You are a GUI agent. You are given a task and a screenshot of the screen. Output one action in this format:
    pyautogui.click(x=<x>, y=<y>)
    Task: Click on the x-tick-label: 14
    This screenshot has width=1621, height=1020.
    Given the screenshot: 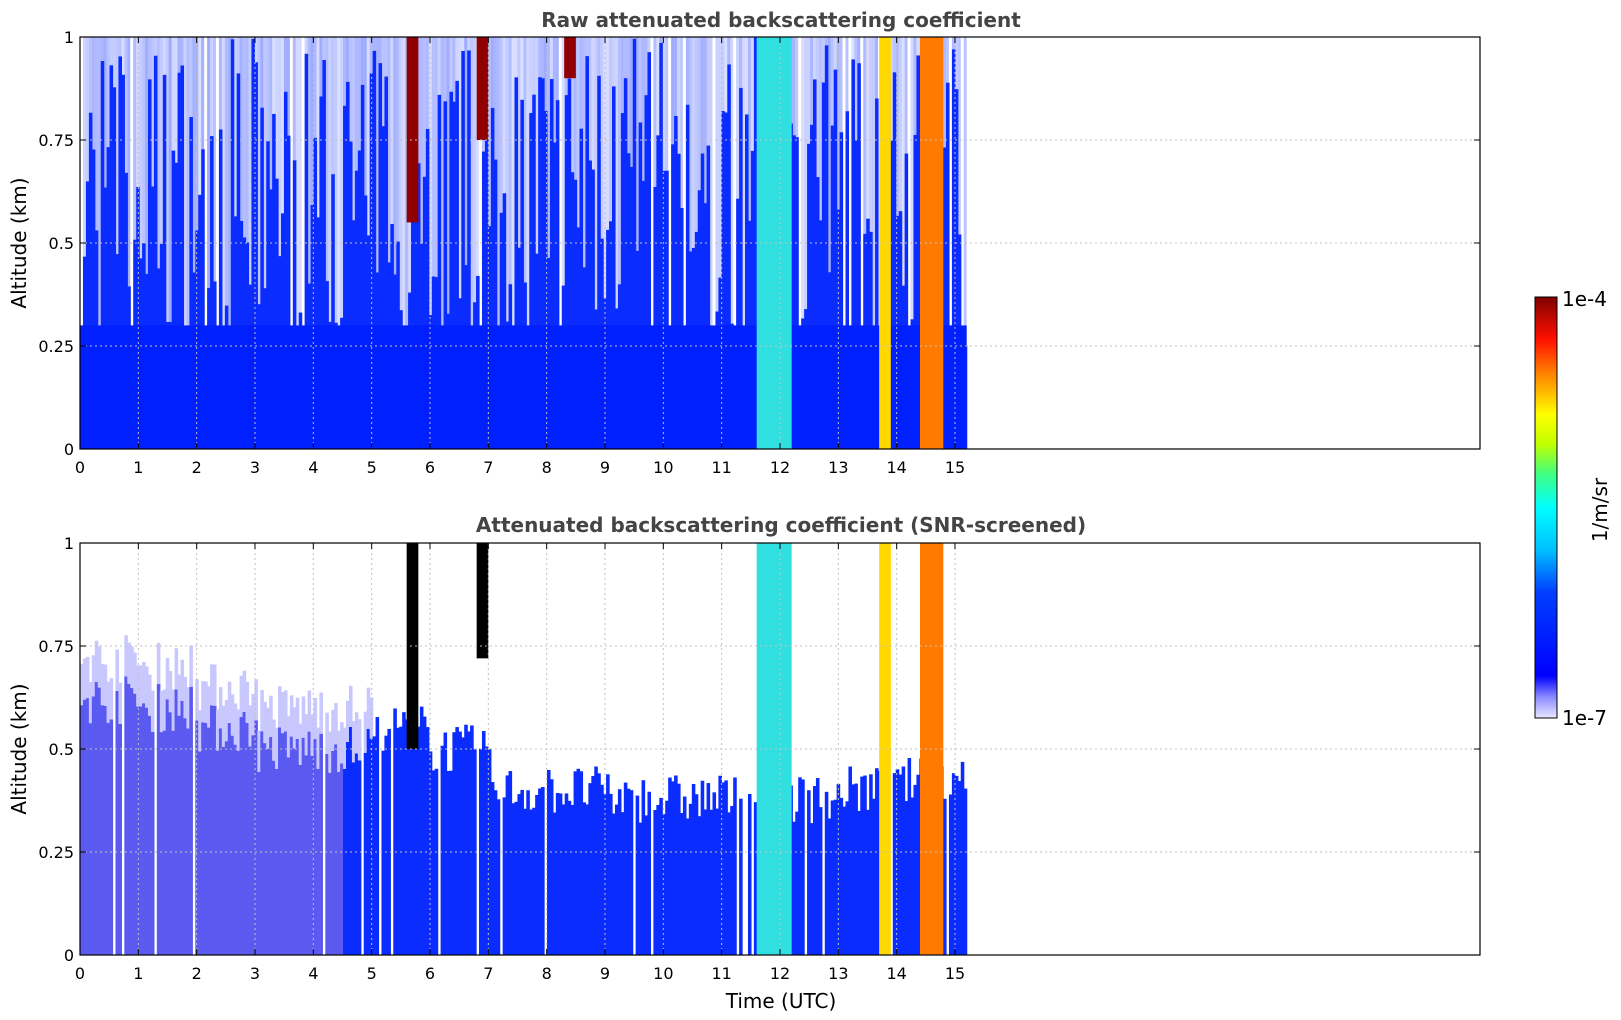 What is the action you would take?
    pyautogui.click(x=896, y=467)
    